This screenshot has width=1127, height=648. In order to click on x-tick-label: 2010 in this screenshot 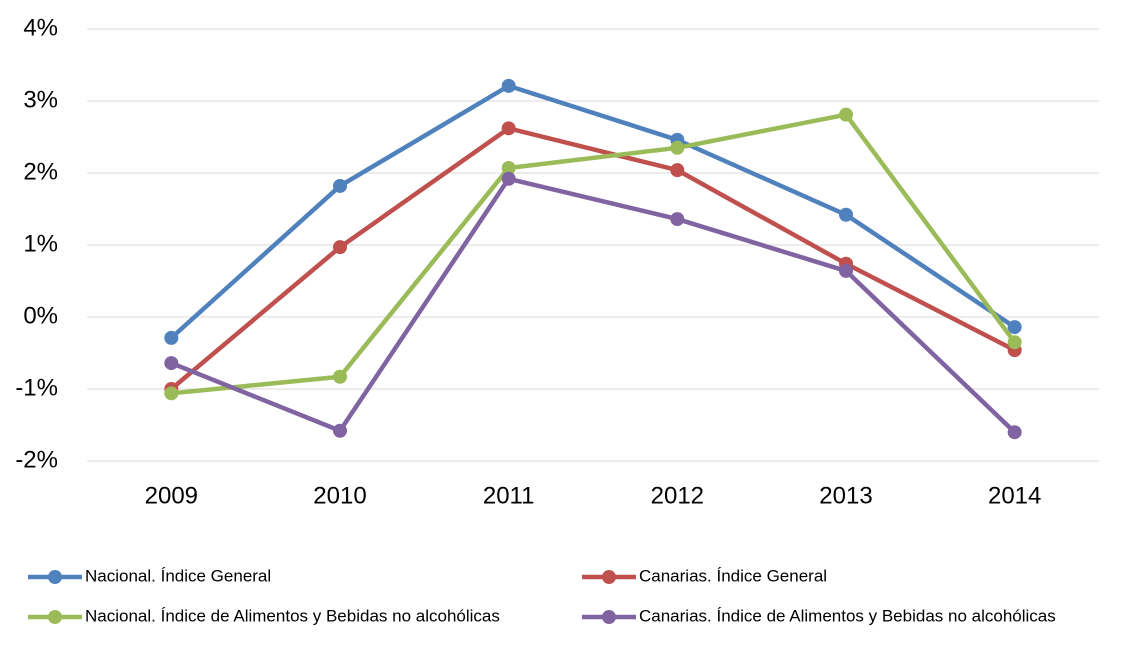, I will do `click(339, 495)`.